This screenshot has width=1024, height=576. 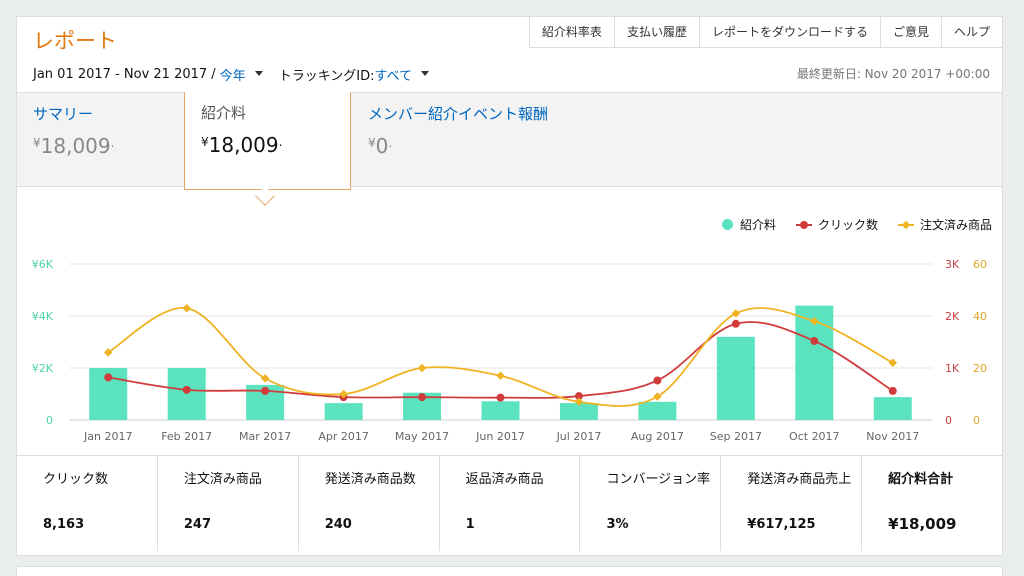 What do you see at coordinates (523, 477) in the screenshot?
I see `stat-label: 返品済み商品` at bounding box center [523, 477].